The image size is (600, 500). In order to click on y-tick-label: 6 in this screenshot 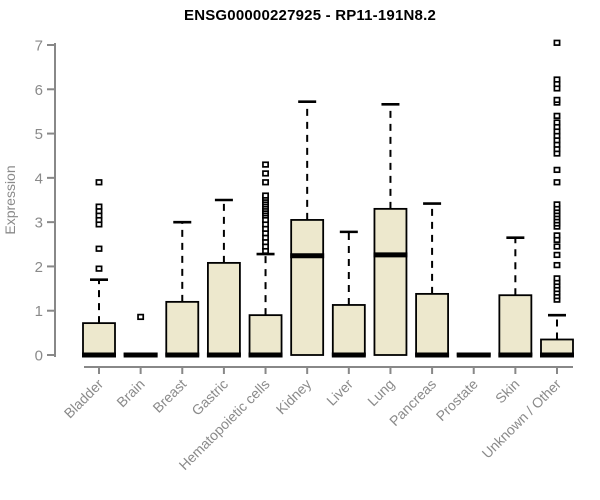, I will do `click(39, 90)`.